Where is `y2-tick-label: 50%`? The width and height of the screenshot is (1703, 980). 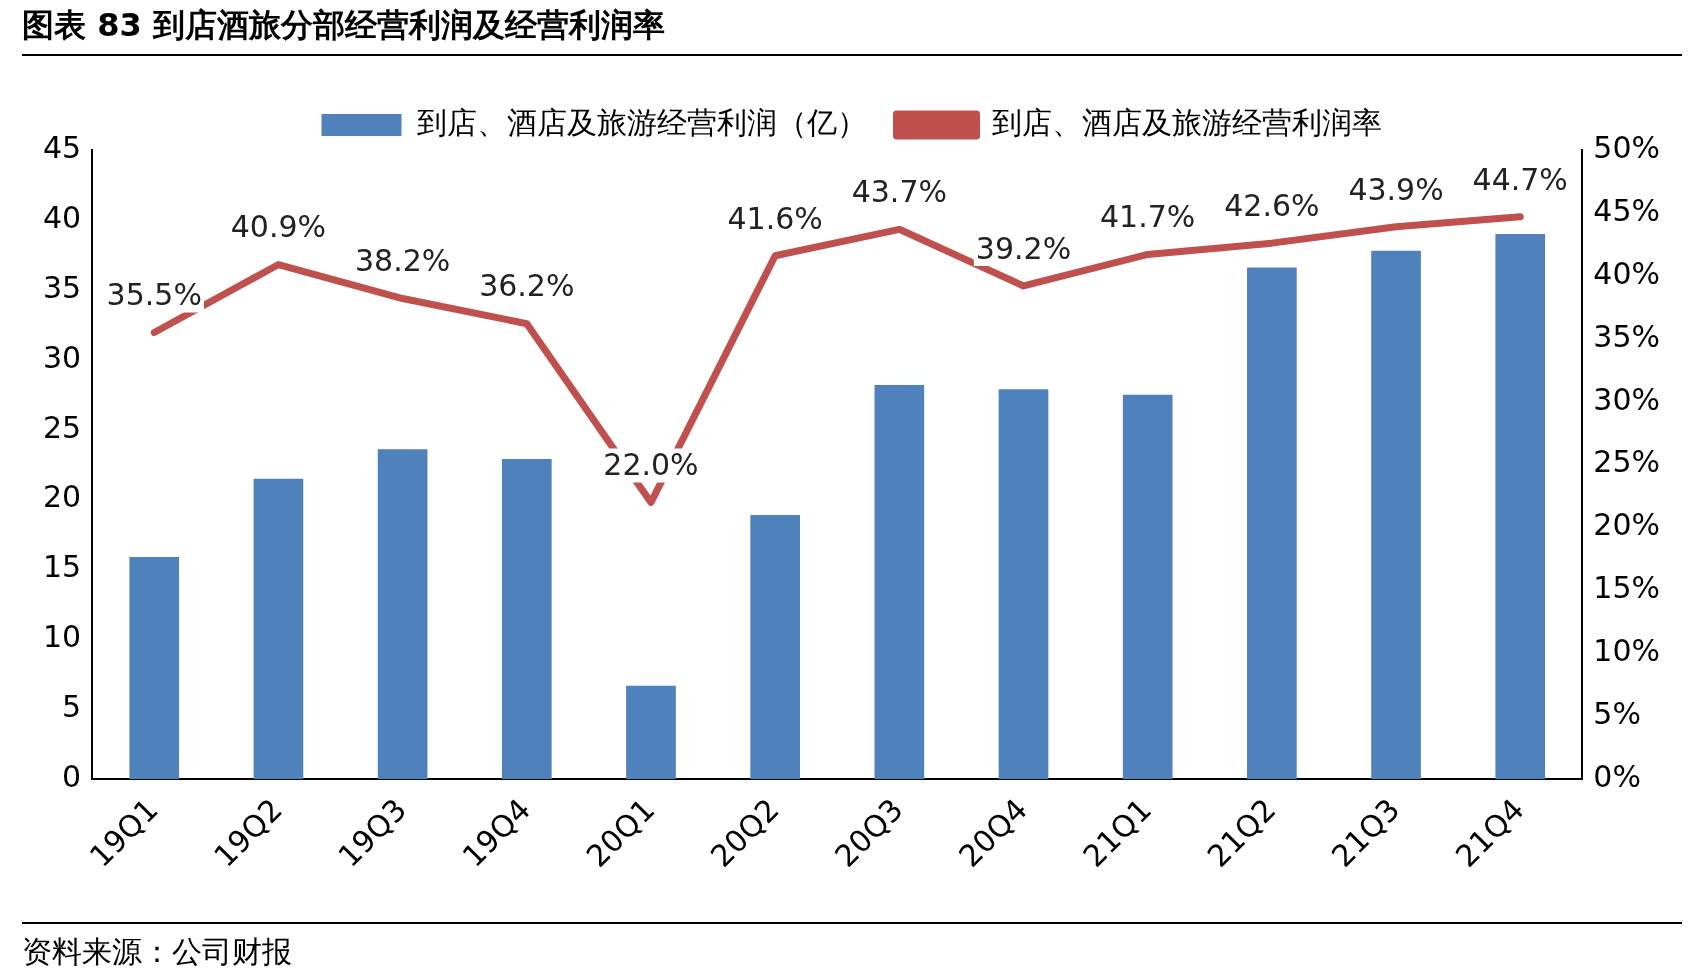
y2-tick-label: 50% is located at coordinates (1627, 147).